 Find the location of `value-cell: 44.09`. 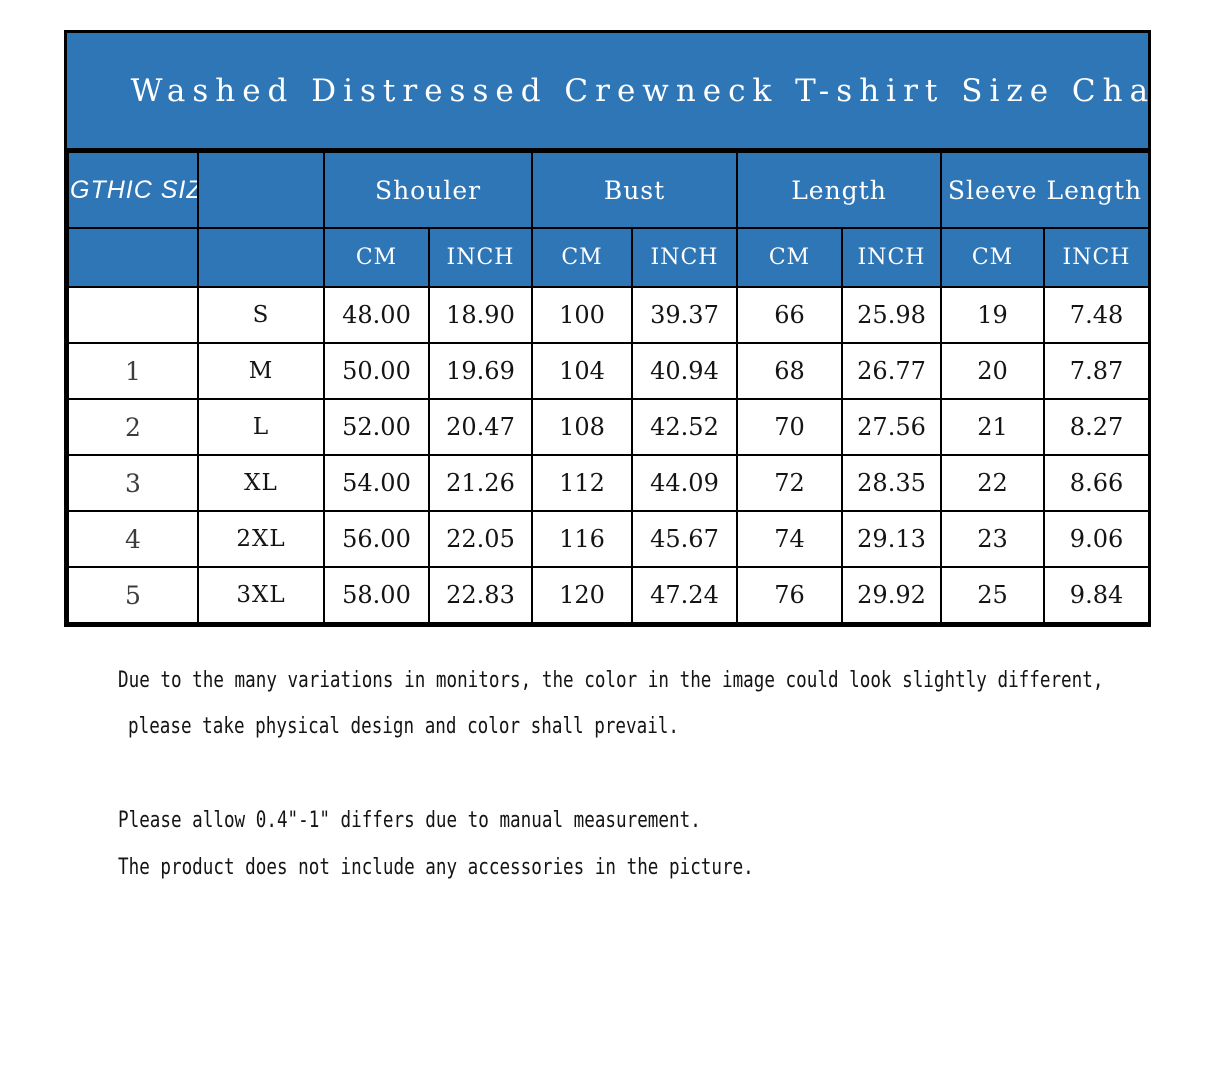

value-cell: 44.09 is located at coordinates (684, 483).